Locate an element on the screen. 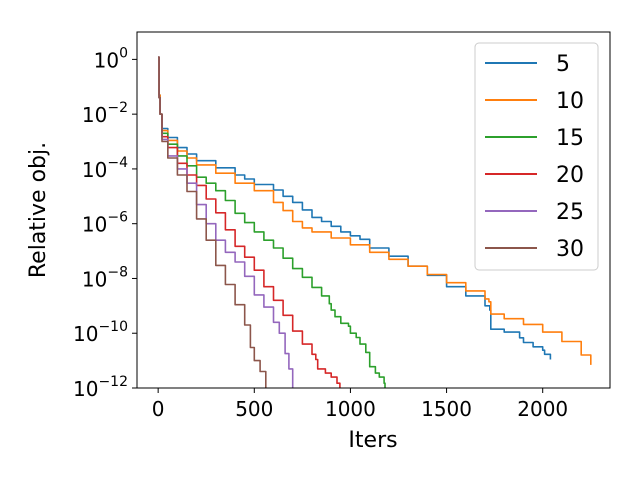  y-tick-label: 10⁻⁸ is located at coordinates (105, 277).